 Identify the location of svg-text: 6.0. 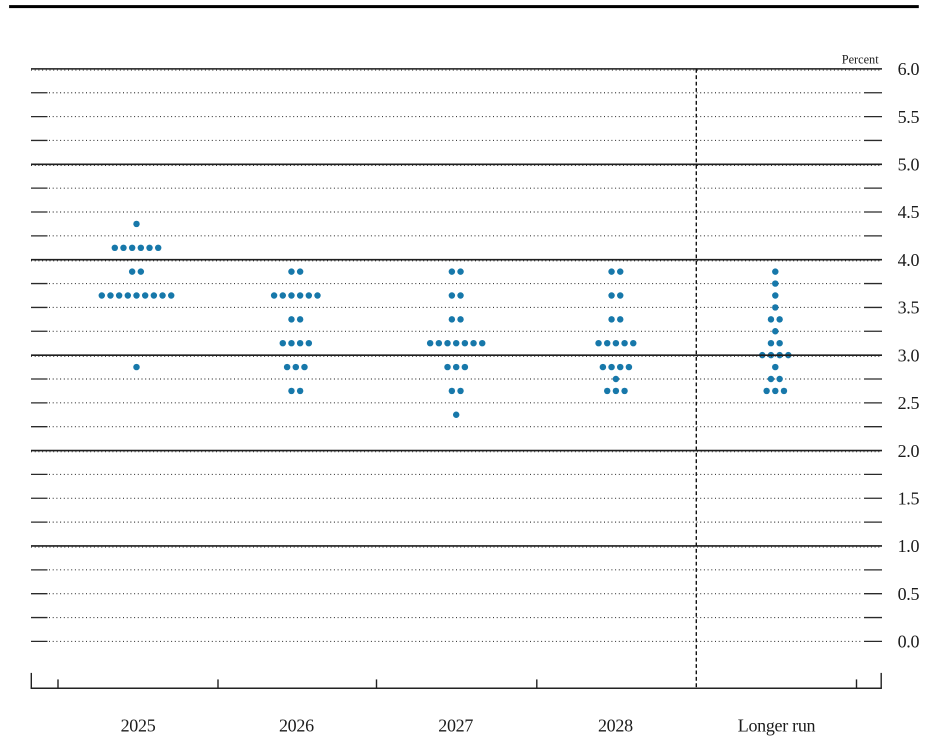
(909, 69).